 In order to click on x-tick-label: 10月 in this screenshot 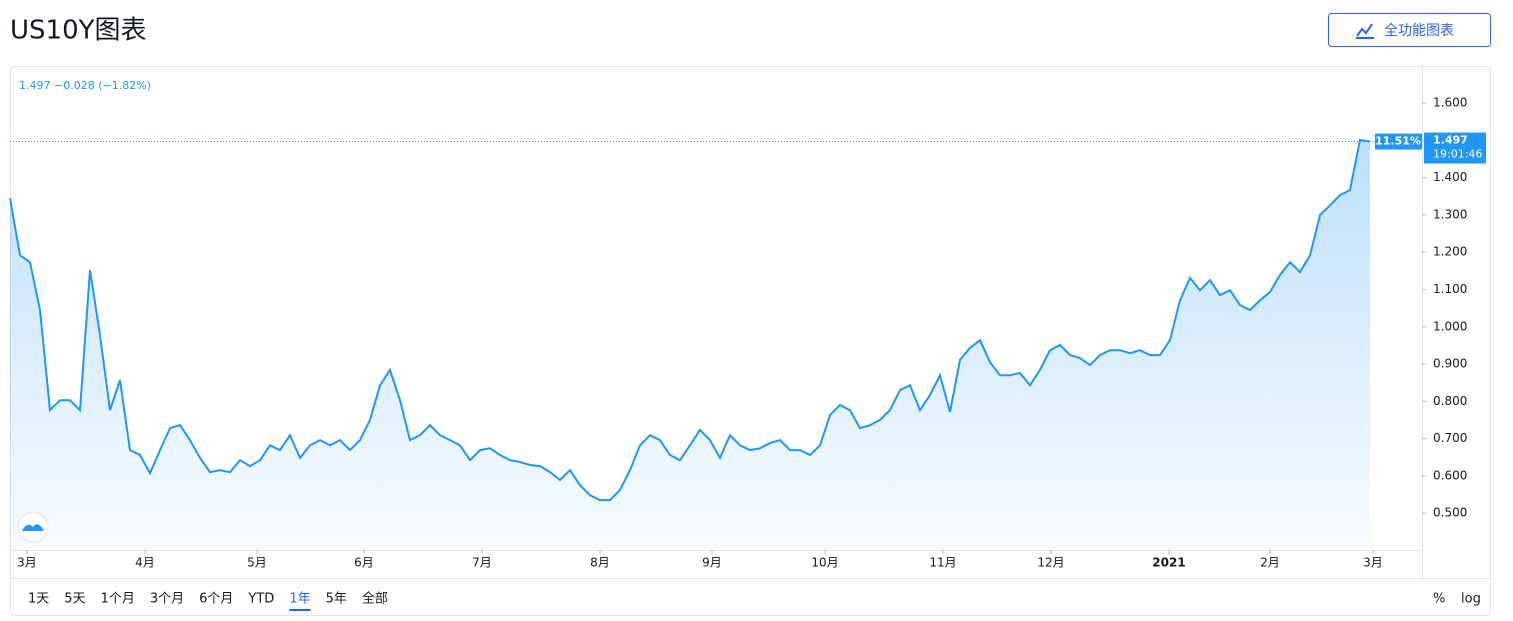, I will do `click(824, 563)`.